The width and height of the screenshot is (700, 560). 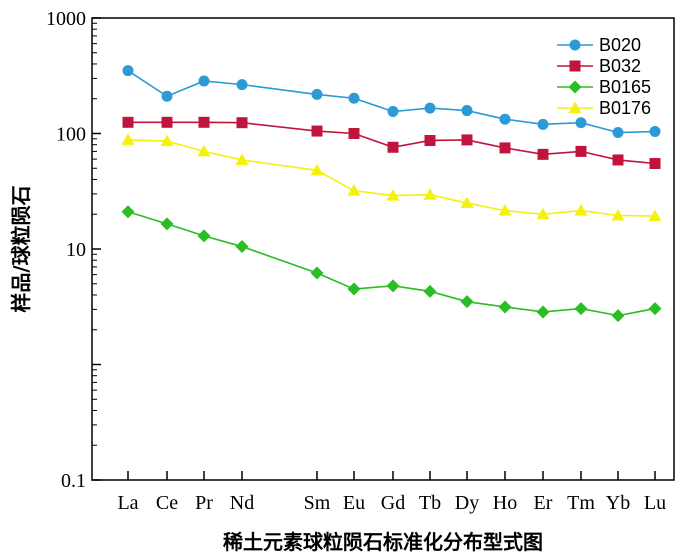 I want to click on x-tick-label: Eu, so click(x=354, y=503).